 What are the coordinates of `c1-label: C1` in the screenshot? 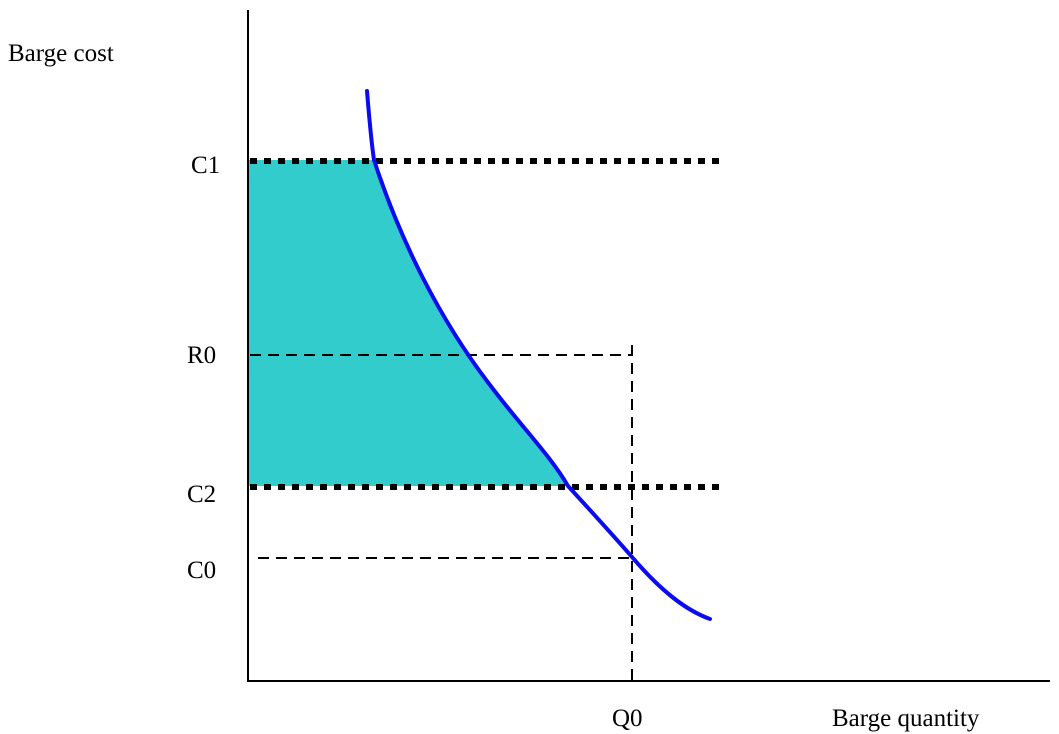 It's located at (205, 165).